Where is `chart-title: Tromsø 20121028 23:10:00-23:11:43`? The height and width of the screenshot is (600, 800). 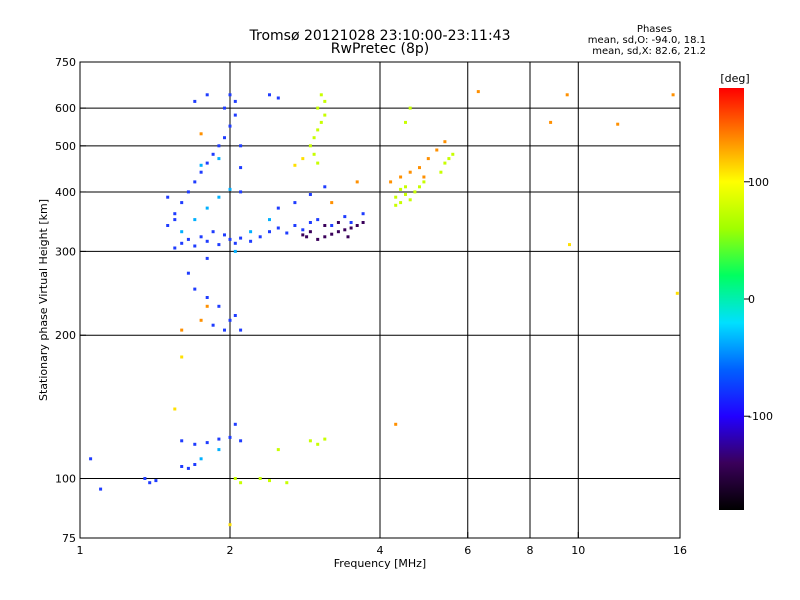 chart-title: Tromsø 20121028 23:10:00-23:11:43 is located at coordinates (380, 36).